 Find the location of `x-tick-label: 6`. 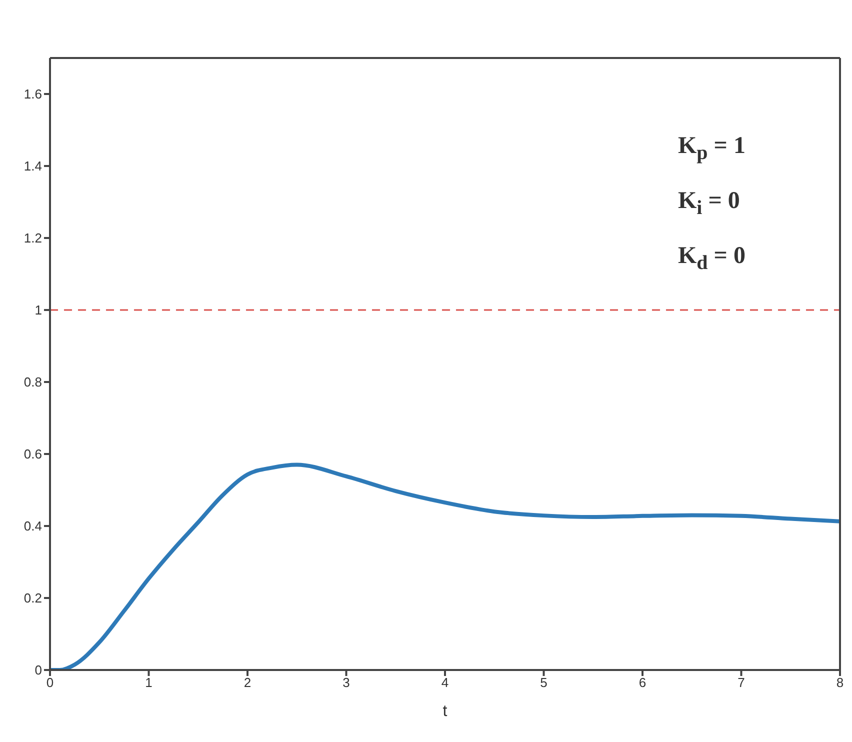

x-tick-label: 6 is located at coordinates (642, 682).